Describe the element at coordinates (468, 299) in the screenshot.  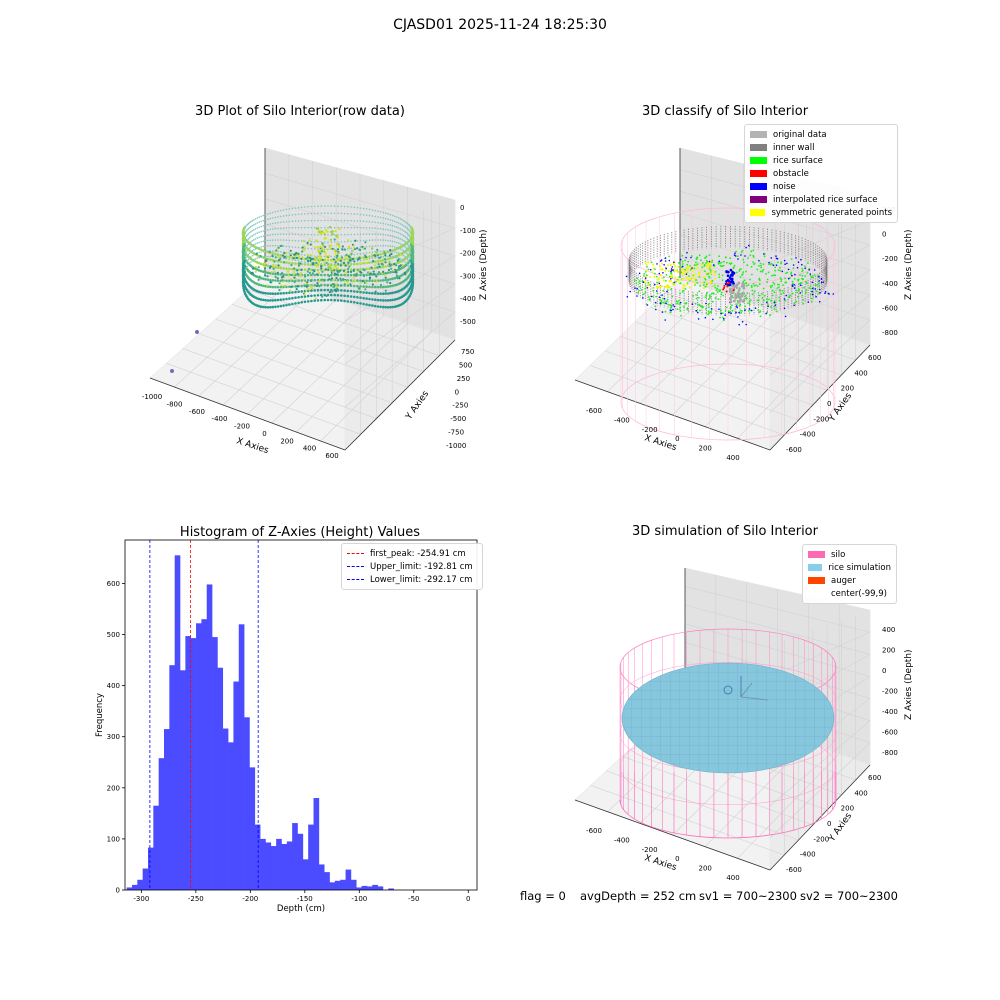
I see `z-tick-label: -400` at that location.